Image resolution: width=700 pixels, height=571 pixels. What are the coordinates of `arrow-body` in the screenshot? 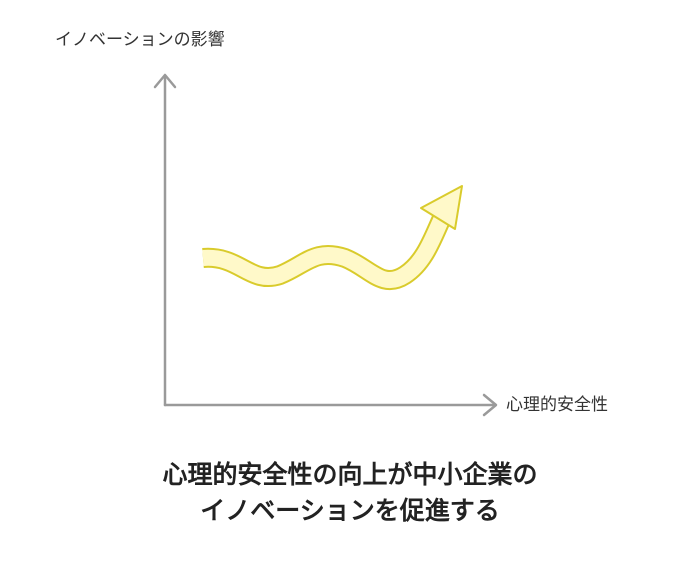 It's located at (326, 251).